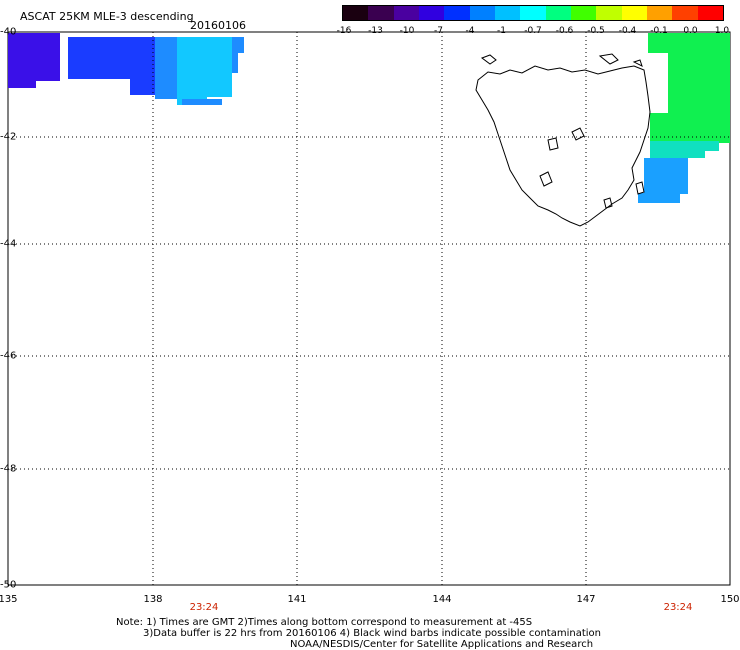 This screenshot has width=740, height=650. What do you see at coordinates (730, 599) in the screenshot?
I see `lon-label: 150` at bounding box center [730, 599].